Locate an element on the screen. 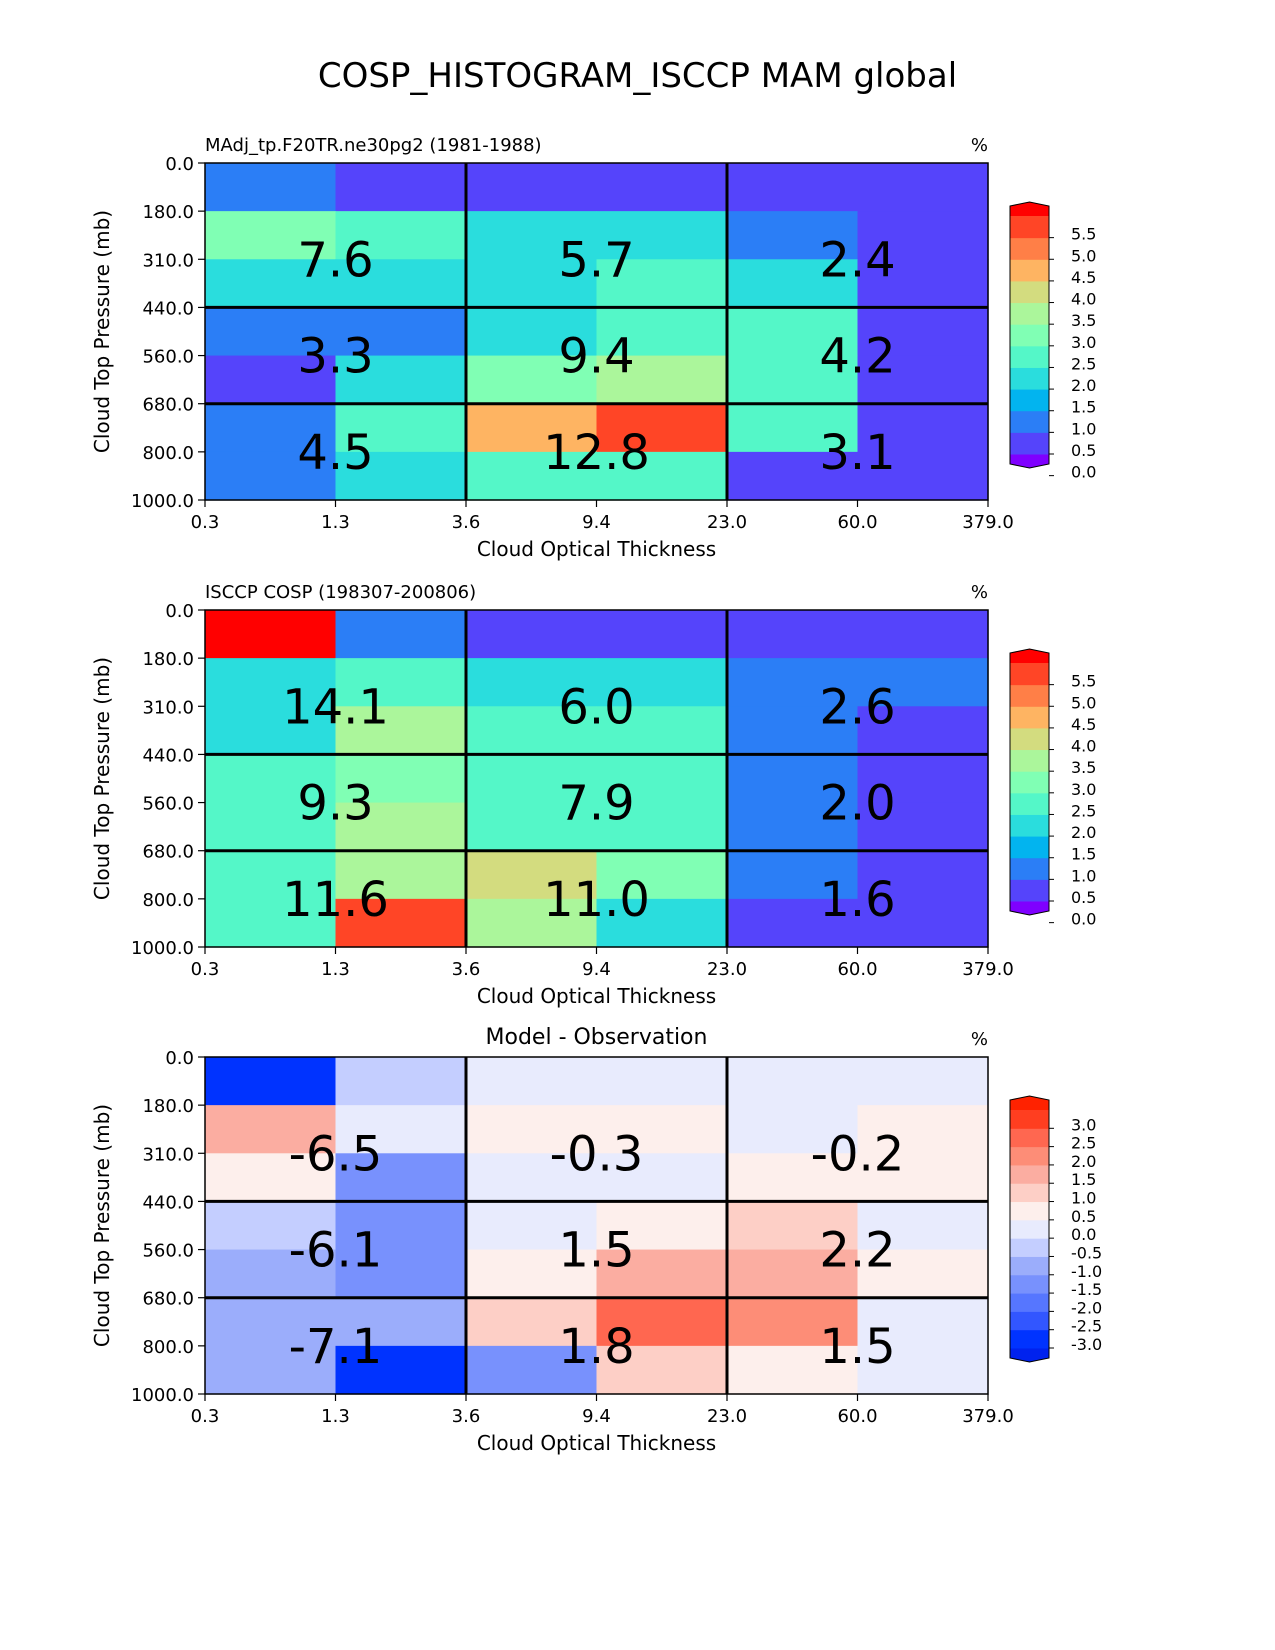 This screenshot has width=1275, height=1650. data-label: 2.4 is located at coordinates (857, 260).